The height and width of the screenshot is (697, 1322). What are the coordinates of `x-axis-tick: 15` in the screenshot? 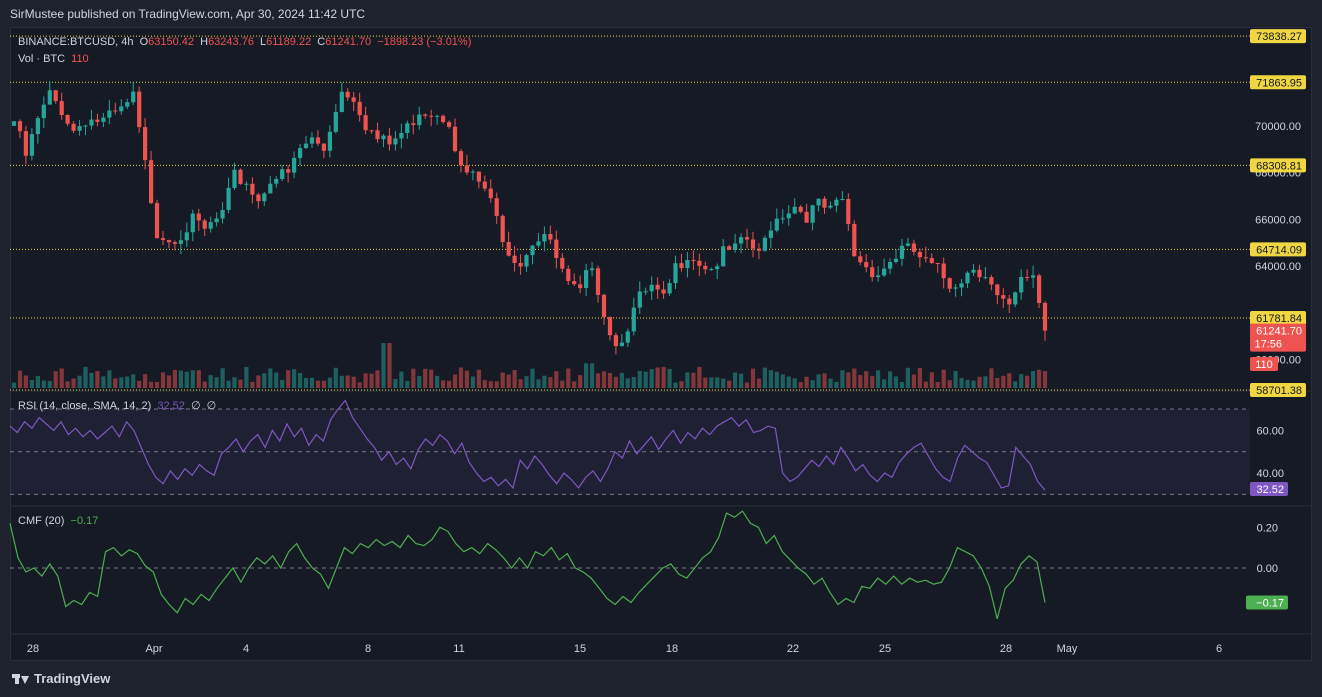 It's located at (580, 649).